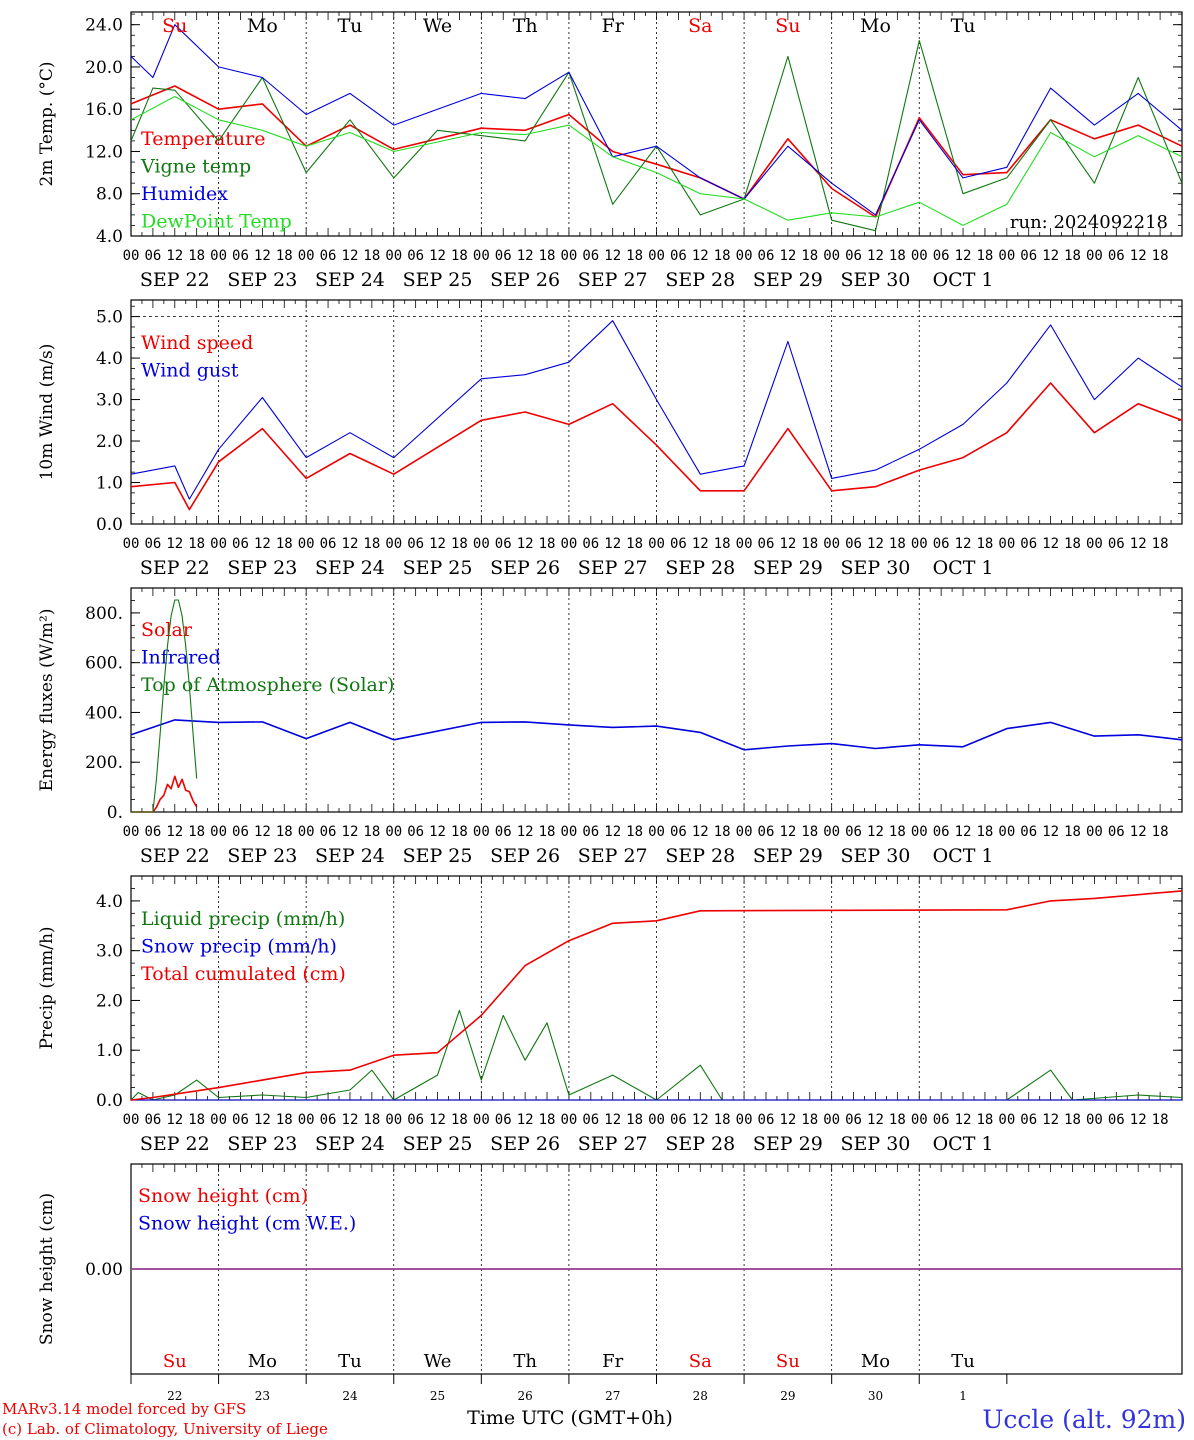 This screenshot has width=1194, height=1440. What do you see at coordinates (197, 343) in the screenshot?
I see `legend-entry: Wind speed` at bounding box center [197, 343].